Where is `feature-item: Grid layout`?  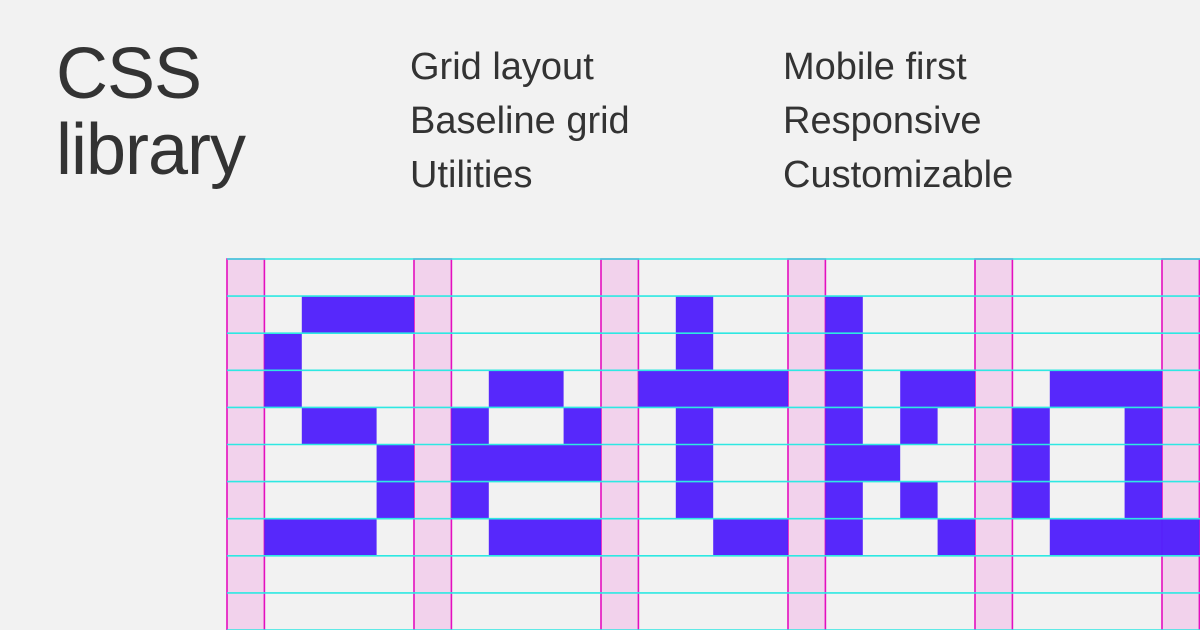
feature-item: Grid layout is located at coordinates (502, 67).